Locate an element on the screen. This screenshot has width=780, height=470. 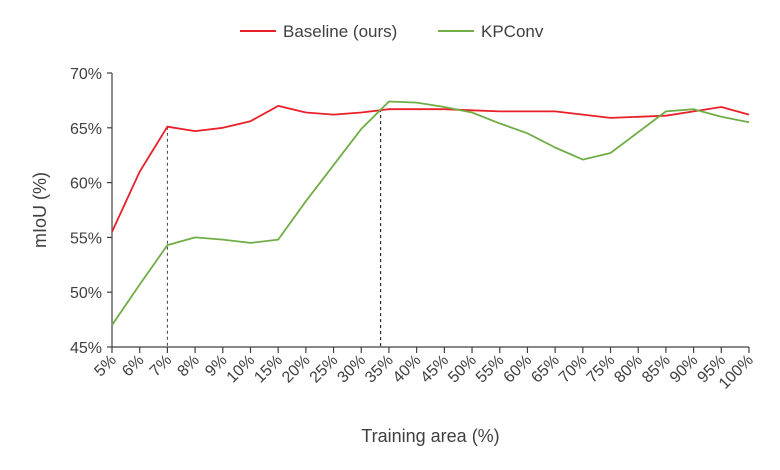
x-tick-label: 8% is located at coordinates (189, 366).